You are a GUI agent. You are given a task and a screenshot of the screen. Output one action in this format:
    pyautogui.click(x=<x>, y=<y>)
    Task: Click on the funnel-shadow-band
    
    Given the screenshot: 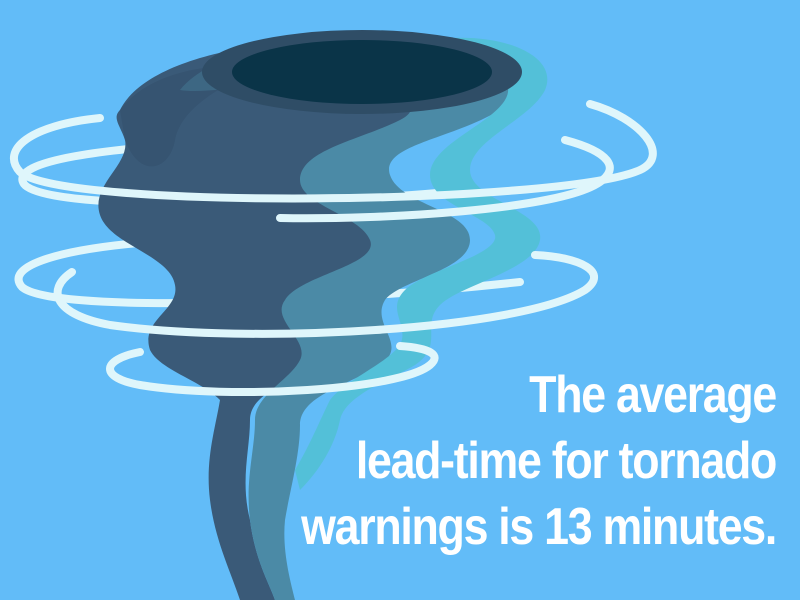 What is the action you would take?
    pyautogui.click(x=190, y=116)
    